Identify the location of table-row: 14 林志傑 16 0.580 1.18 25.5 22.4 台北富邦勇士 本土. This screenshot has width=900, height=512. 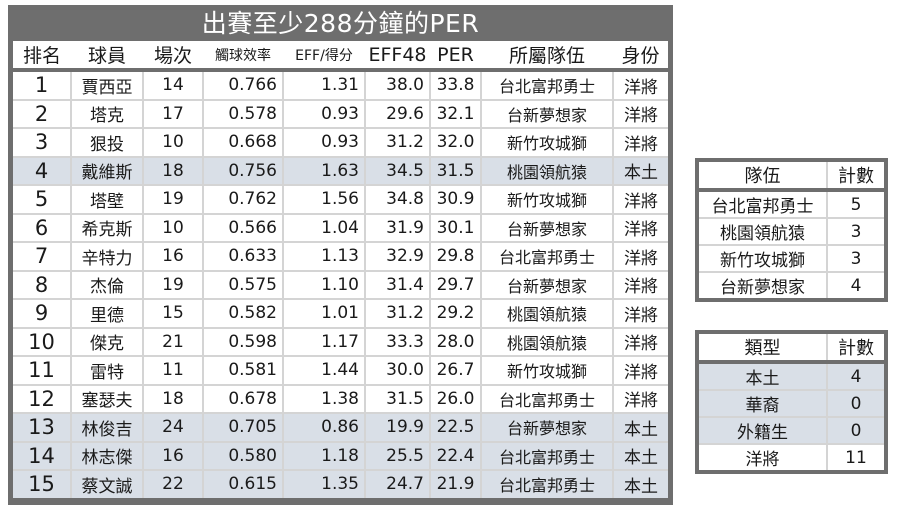
(340, 456).